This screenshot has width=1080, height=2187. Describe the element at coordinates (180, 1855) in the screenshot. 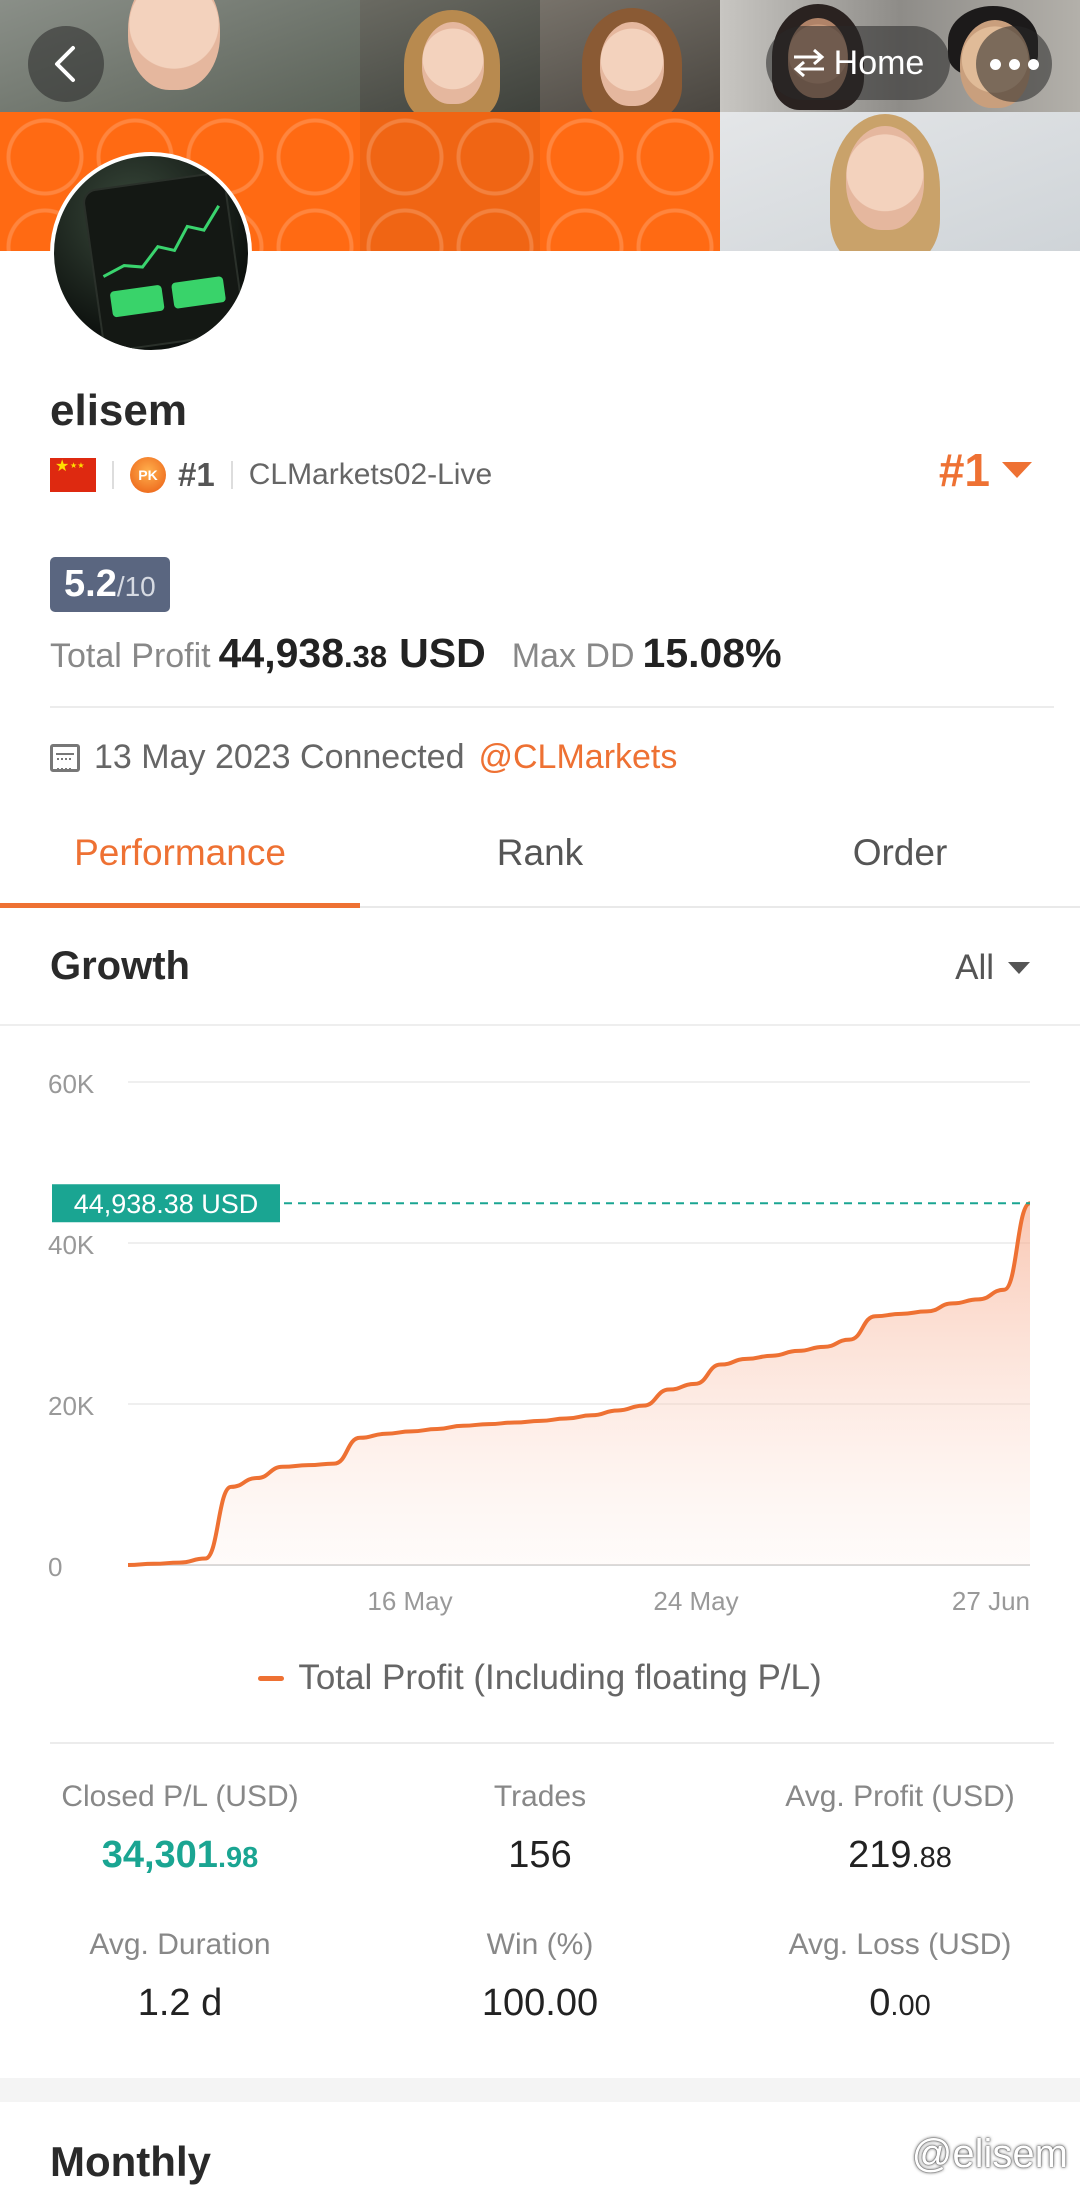

I see `stat-value: 34,301.98` at that location.